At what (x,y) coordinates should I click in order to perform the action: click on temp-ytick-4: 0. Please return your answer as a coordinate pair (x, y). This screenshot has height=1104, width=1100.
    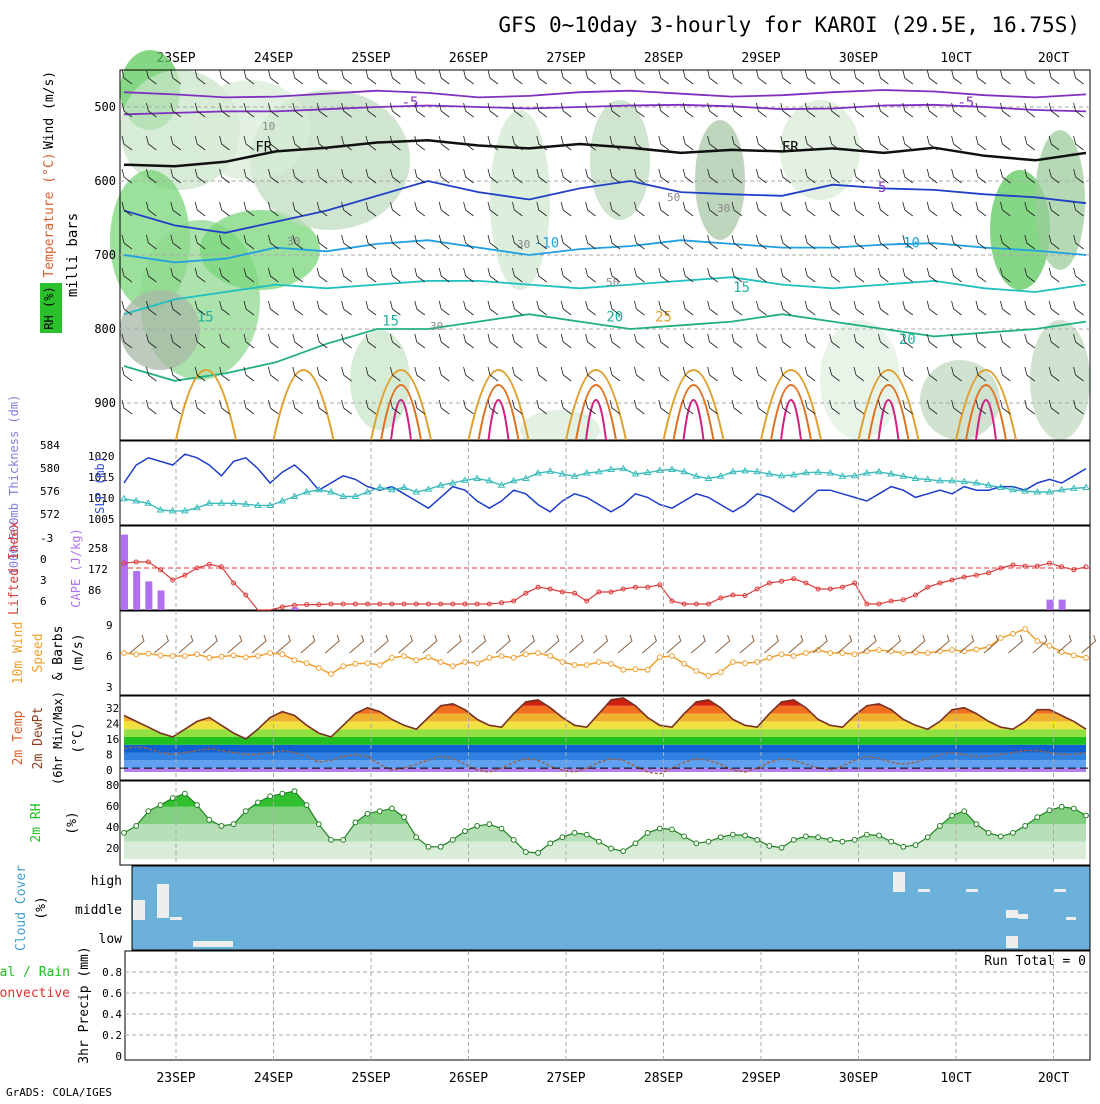
    Looking at the image, I should click on (109, 770).